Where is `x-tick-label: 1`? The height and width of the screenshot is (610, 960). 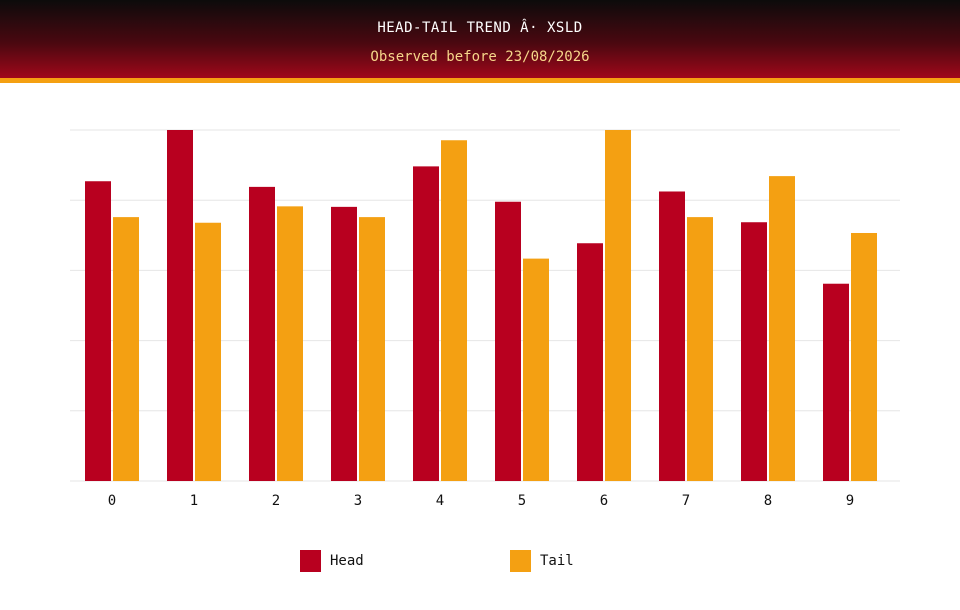
x-tick-label: 1 is located at coordinates (194, 501).